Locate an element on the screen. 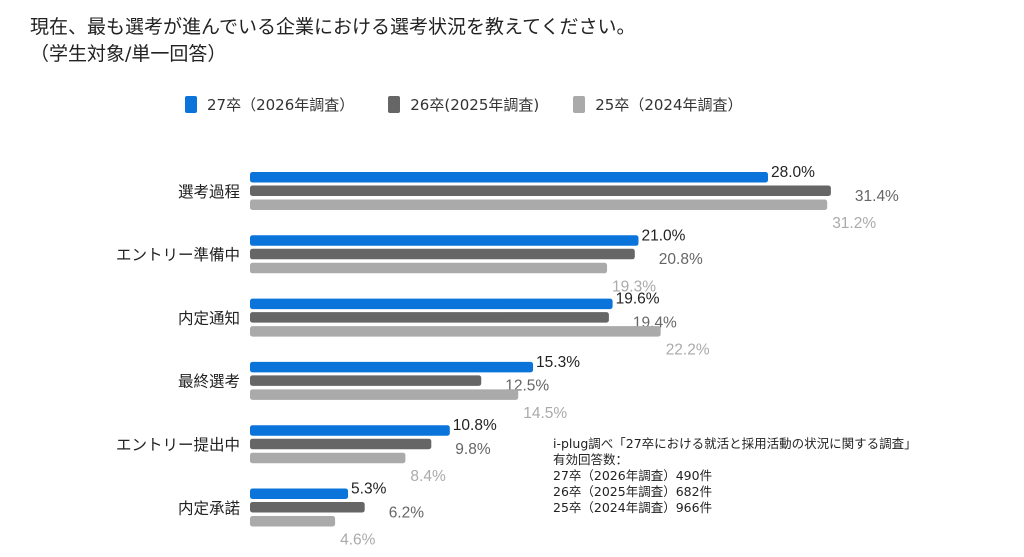 The width and height of the screenshot is (1024, 557). category-label: 最終選考 is located at coordinates (209, 382).